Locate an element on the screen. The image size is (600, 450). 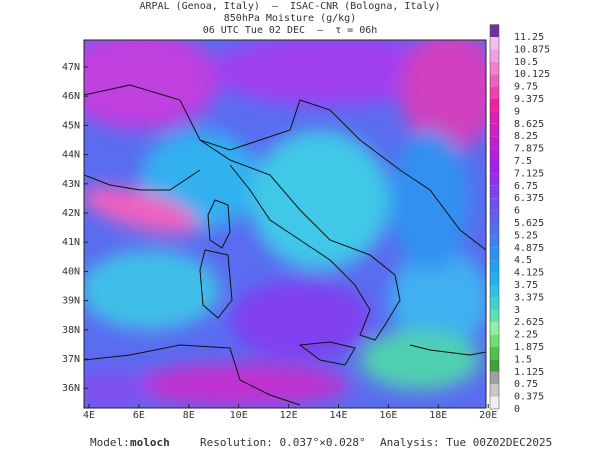
lon-label: 10E is located at coordinates (239, 415).